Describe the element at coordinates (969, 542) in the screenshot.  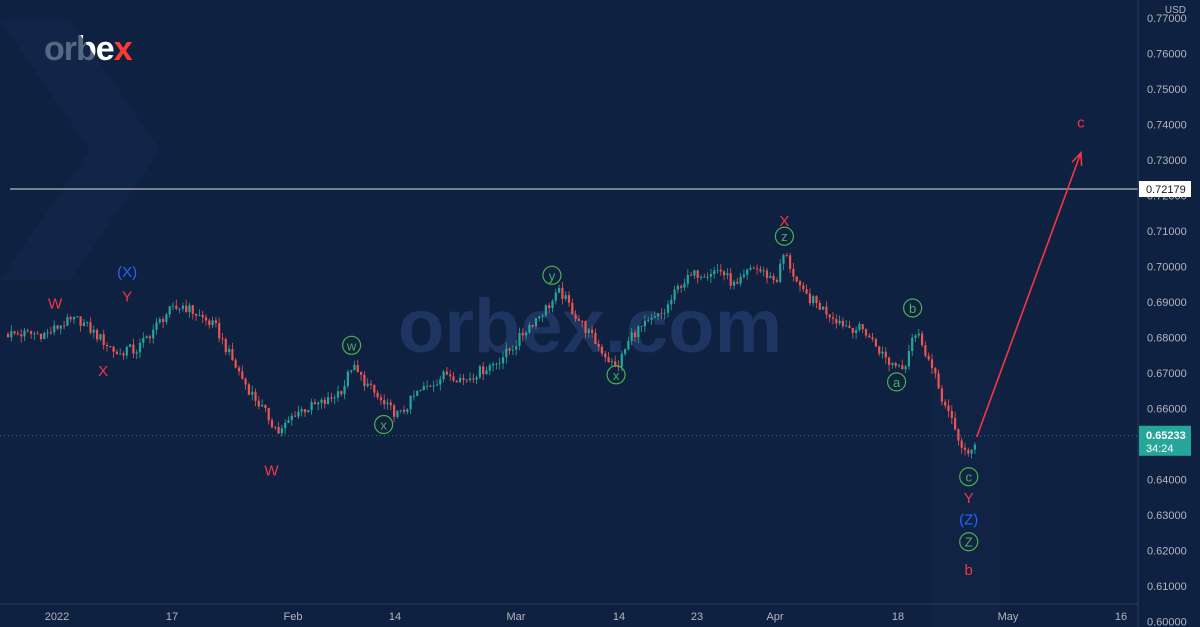
I see `wave-label: Z` at that location.